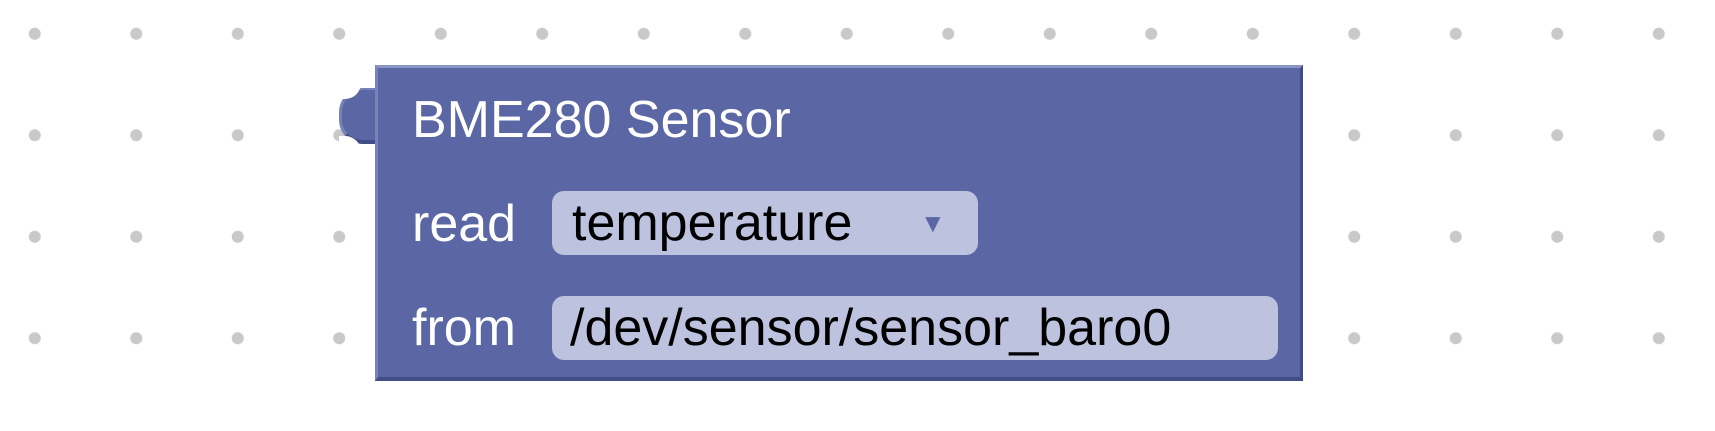 This screenshot has height=431, width=1715. What do you see at coordinates (871, 328) in the screenshot?
I see `device-path-value: /dev/sensor/sensor_baro0` at bounding box center [871, 328].